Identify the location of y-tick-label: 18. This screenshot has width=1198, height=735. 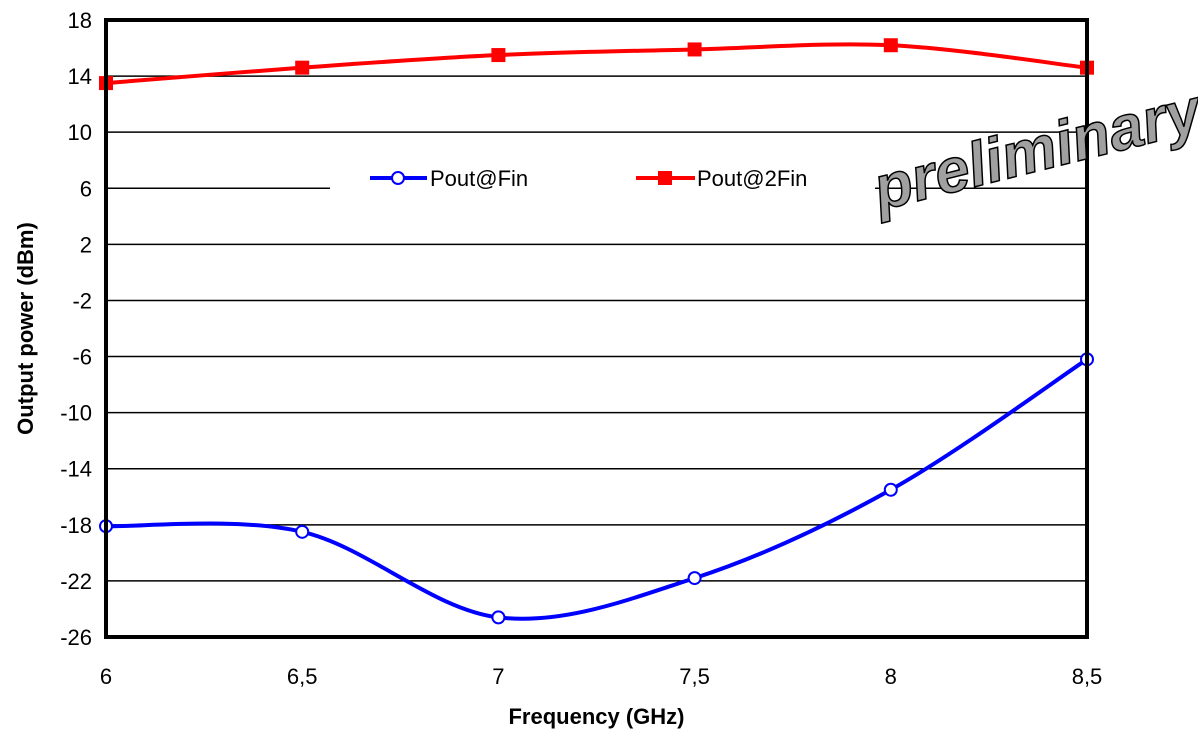
(80, 20).